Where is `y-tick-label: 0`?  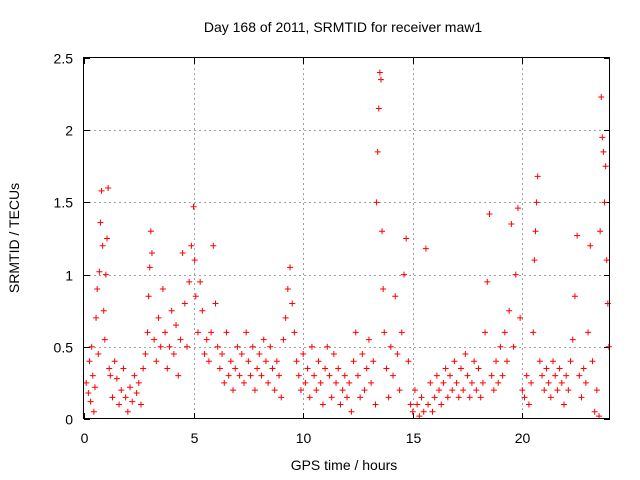 y-tick-label: 0 is located at coordinates (69, 420).